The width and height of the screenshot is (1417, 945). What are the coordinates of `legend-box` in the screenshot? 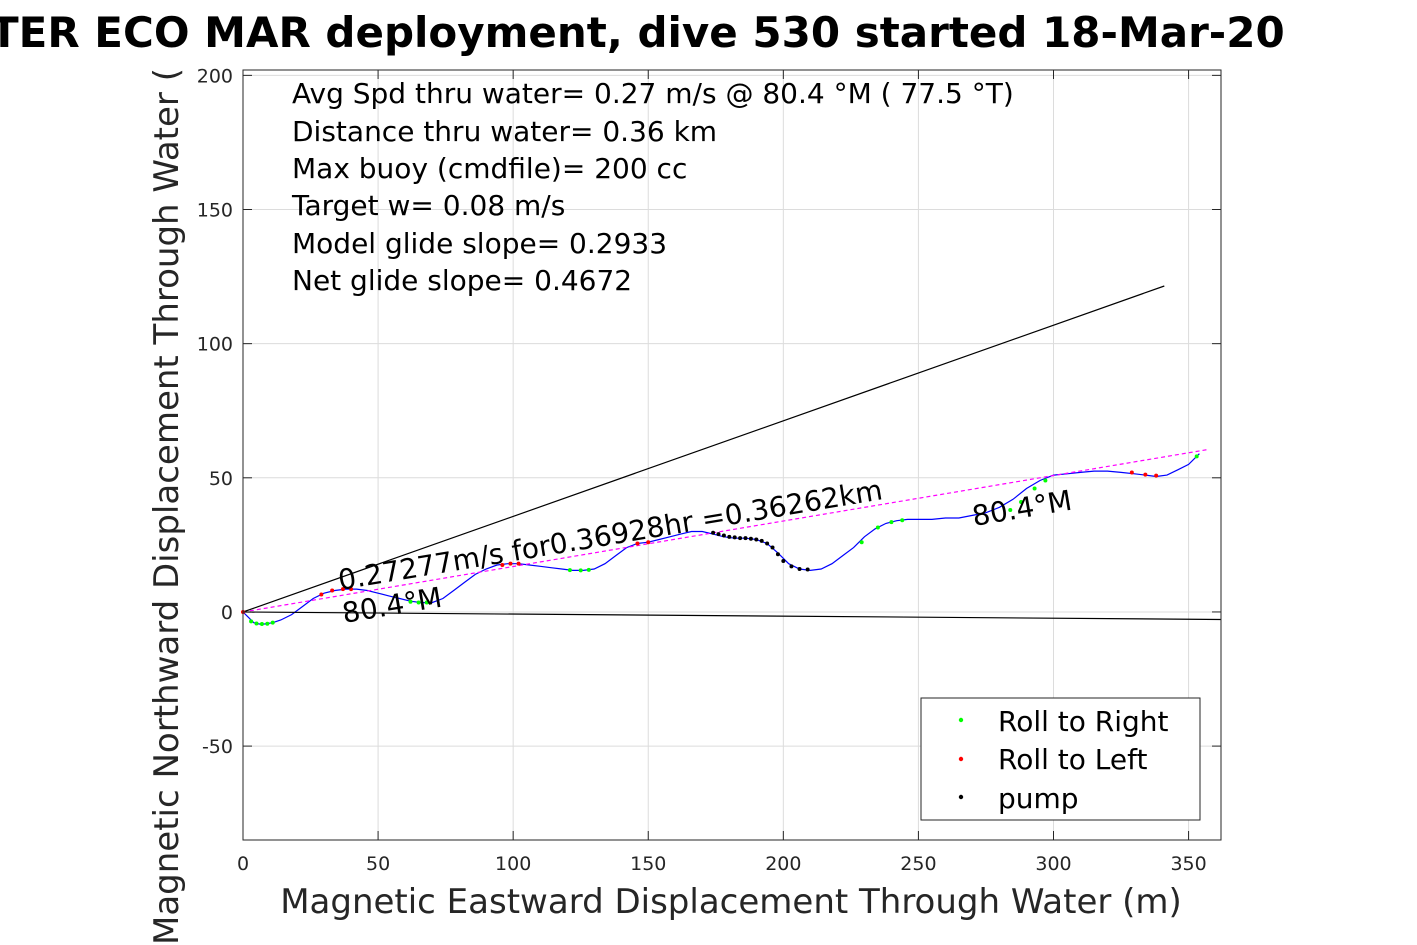 It's located at (1060, 759).